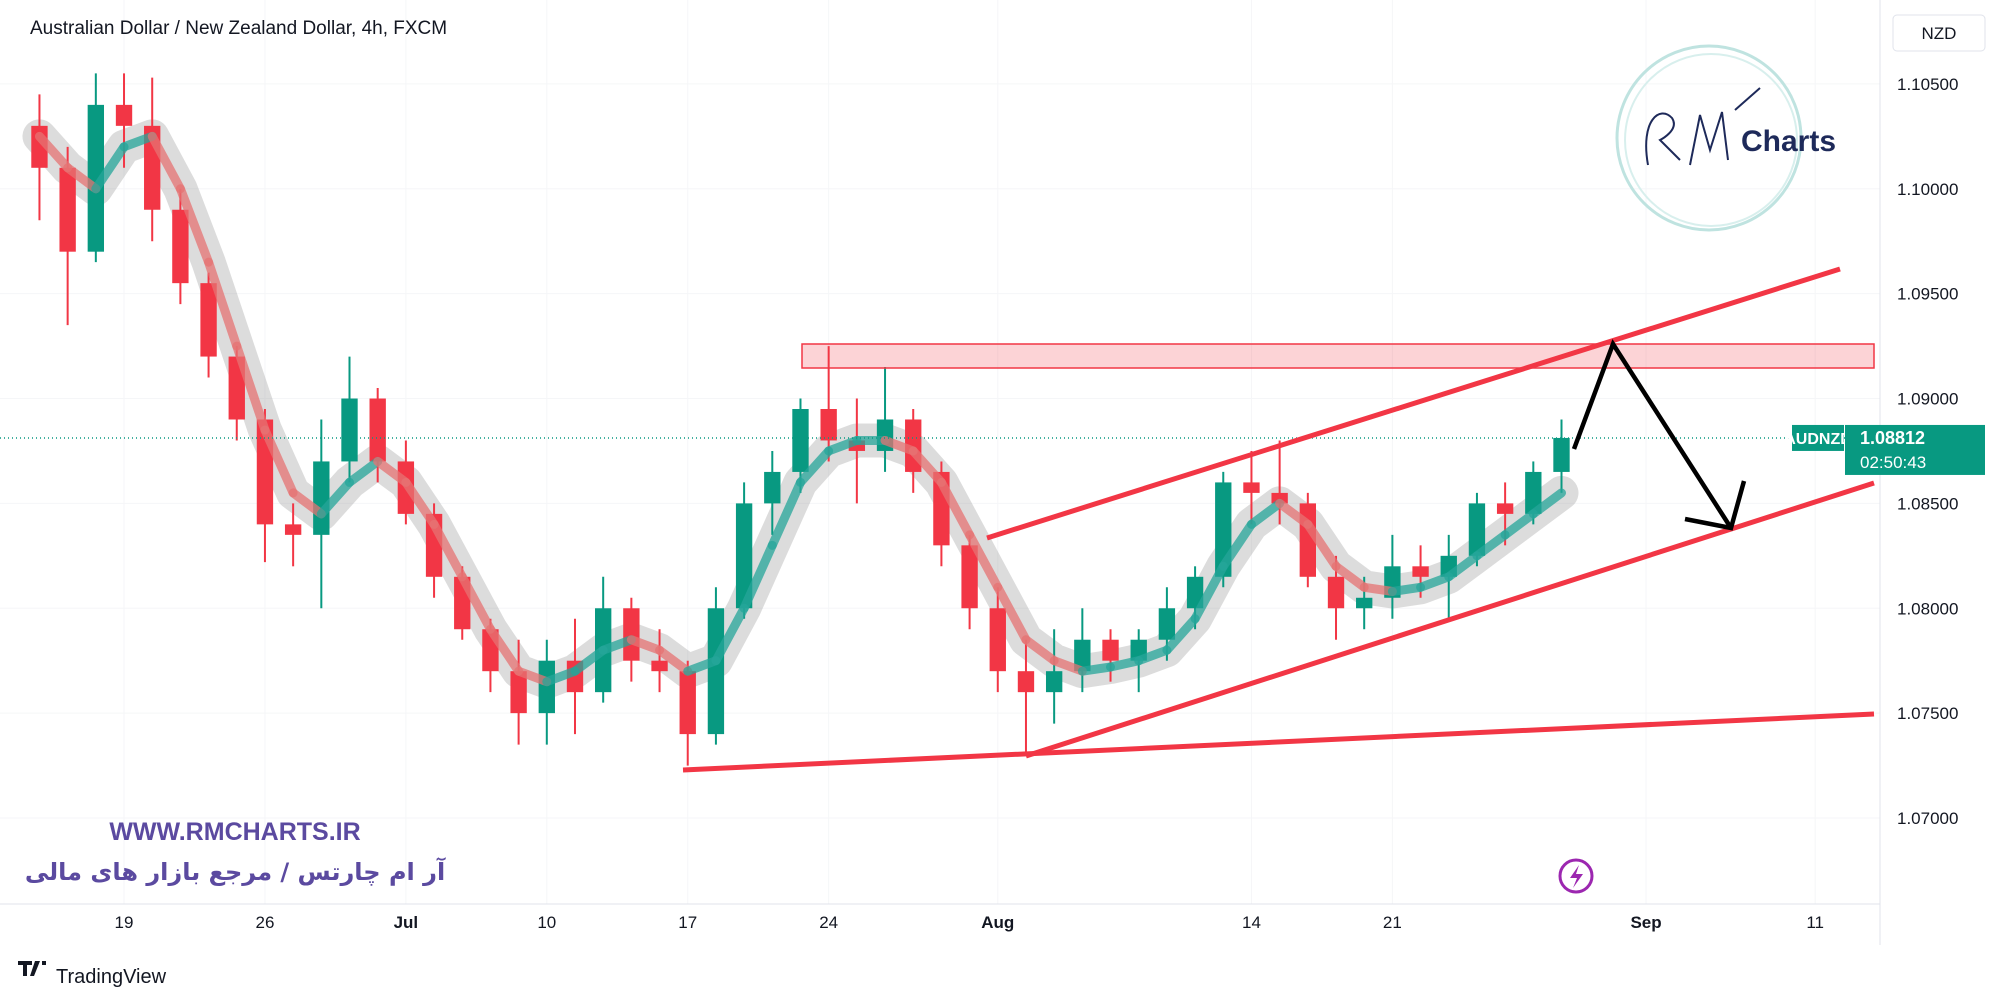  I want to click on x-tick-label: 10, so click(546, 922).